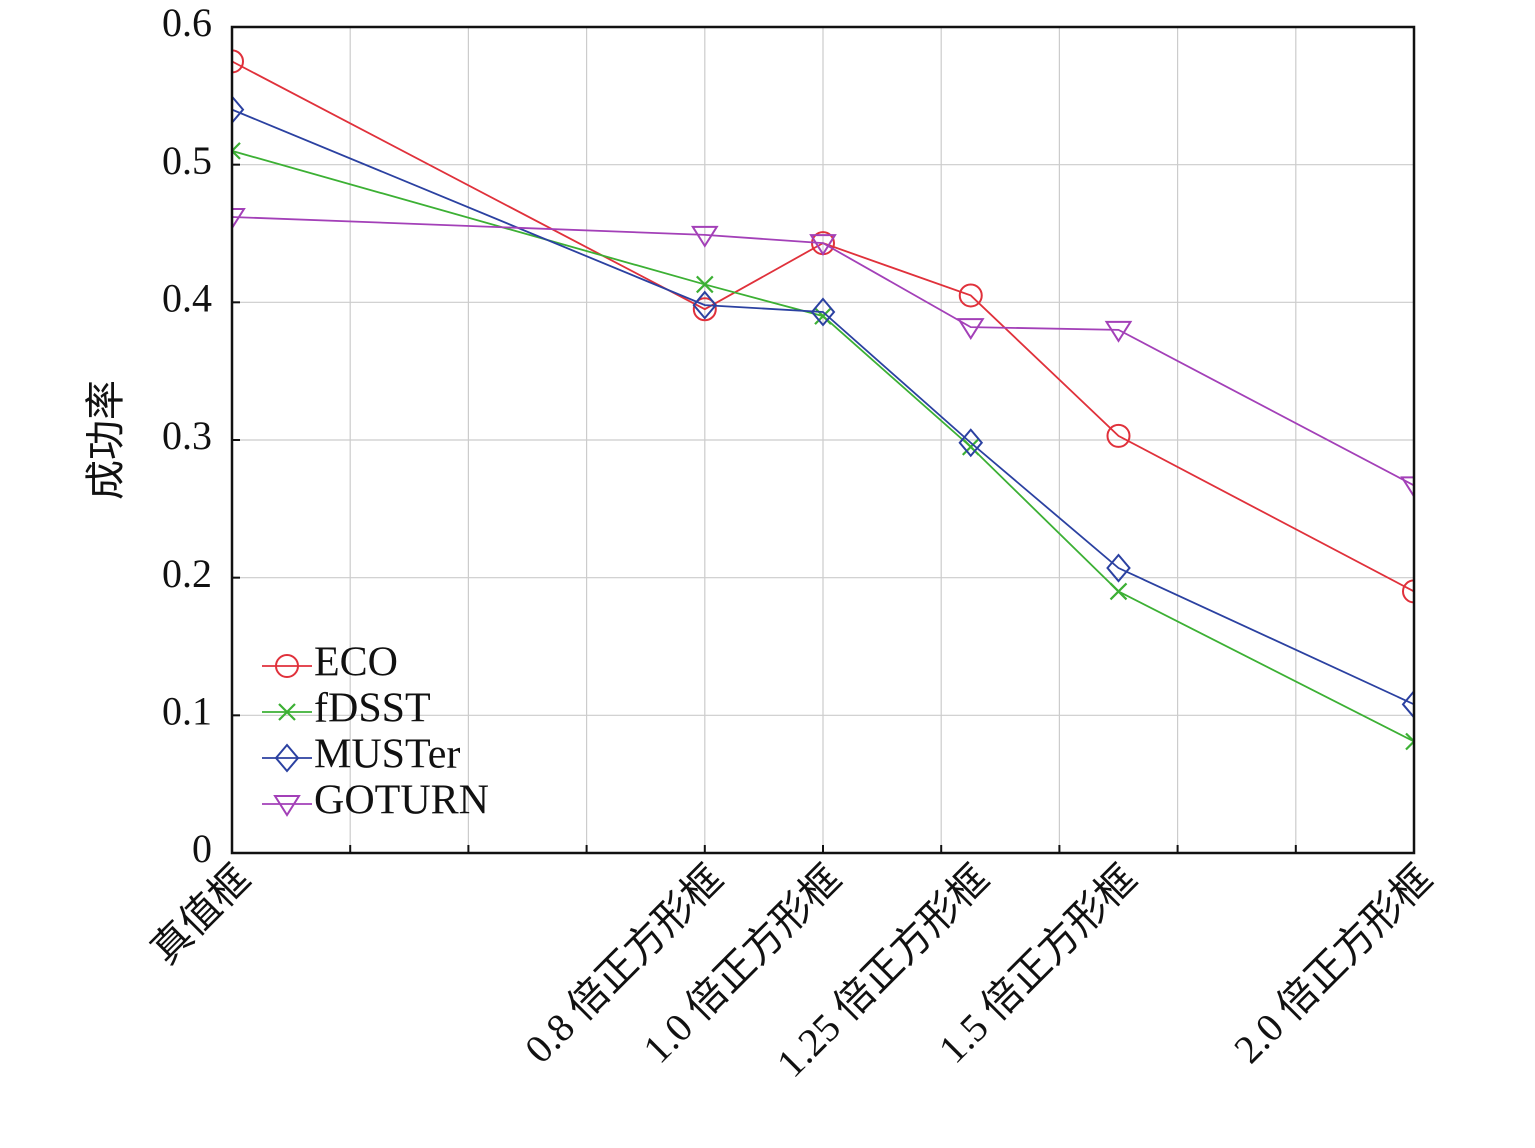 The width and height of the screenshot is (1535, 1148). Describe the element at coordinates (401, 801) in the screenshot. I see `legend-label-goturn: GOTURN` at that location.